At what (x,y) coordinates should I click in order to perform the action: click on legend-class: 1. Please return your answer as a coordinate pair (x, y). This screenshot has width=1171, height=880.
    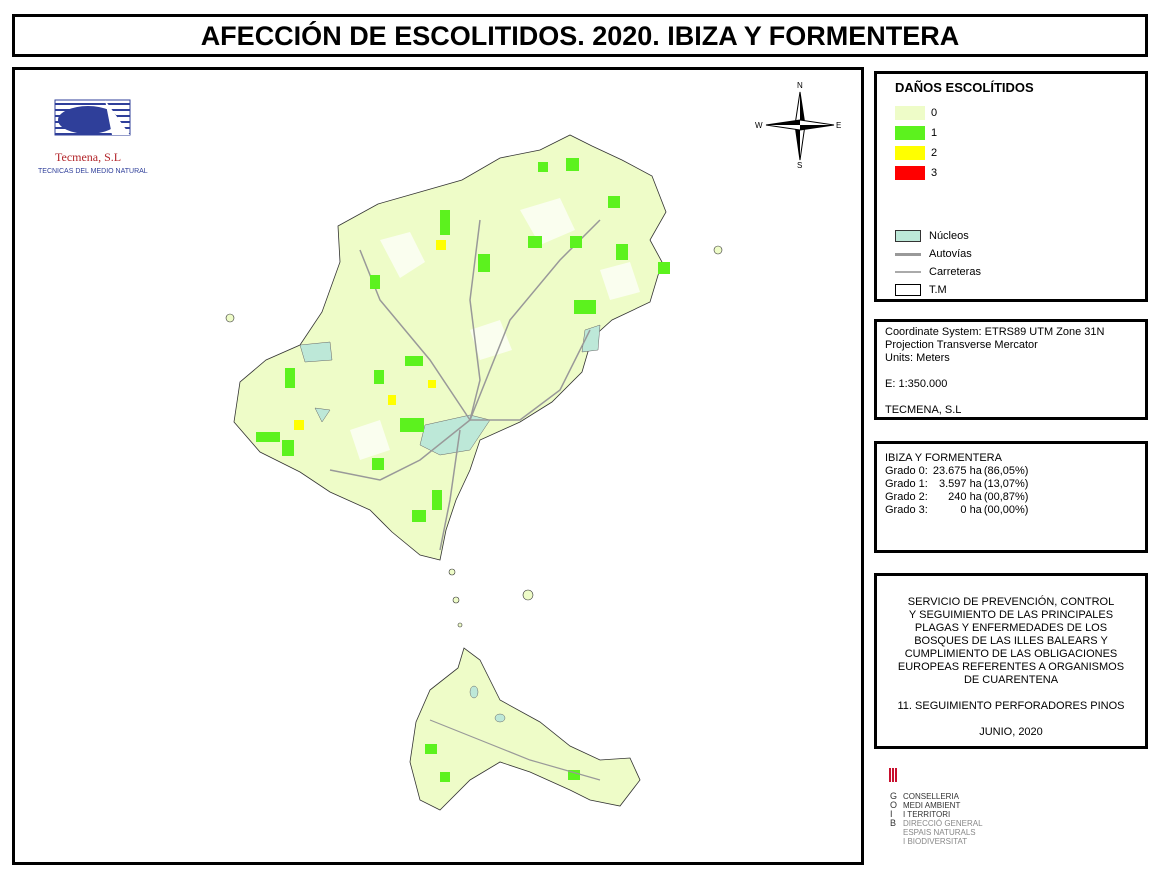
    Looking at the image, I should click on (1020, 133).